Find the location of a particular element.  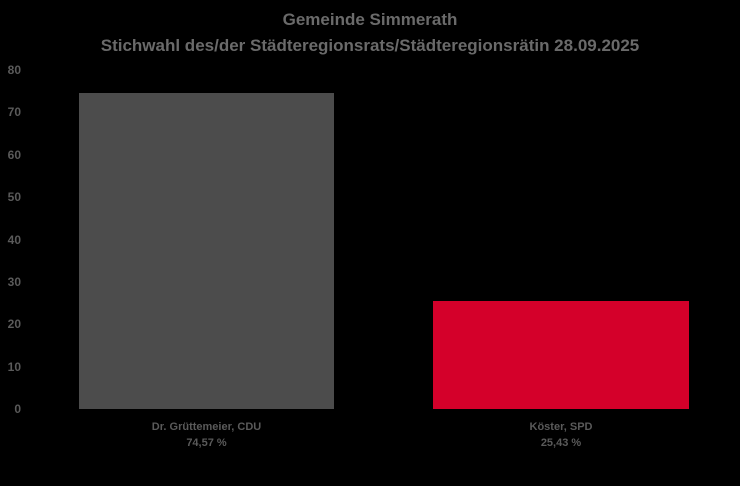

y-tick-label: 70 is located at coordinates (14, 112).